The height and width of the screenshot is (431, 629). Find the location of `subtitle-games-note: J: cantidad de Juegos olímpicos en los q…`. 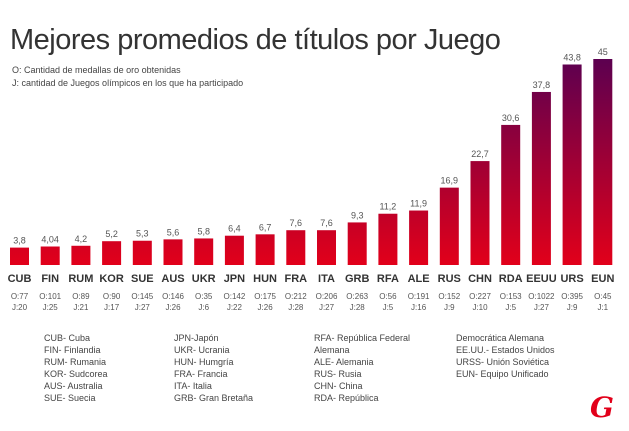

subtitle-games-note: J: cantidad de Juegos olímpicos en los q… is located at coordinates (128, 83).